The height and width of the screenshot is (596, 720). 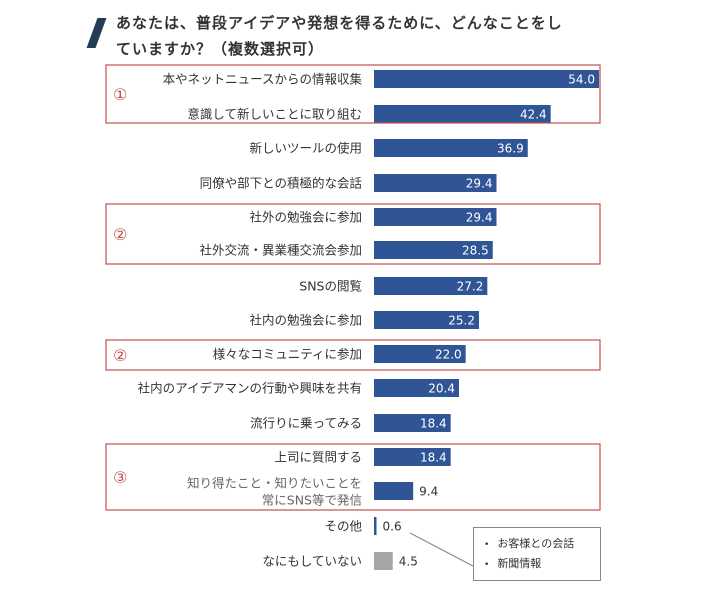 I want to click on category-label-5: 社外交流・異業種交流会参加, so click(x=280, y=250).